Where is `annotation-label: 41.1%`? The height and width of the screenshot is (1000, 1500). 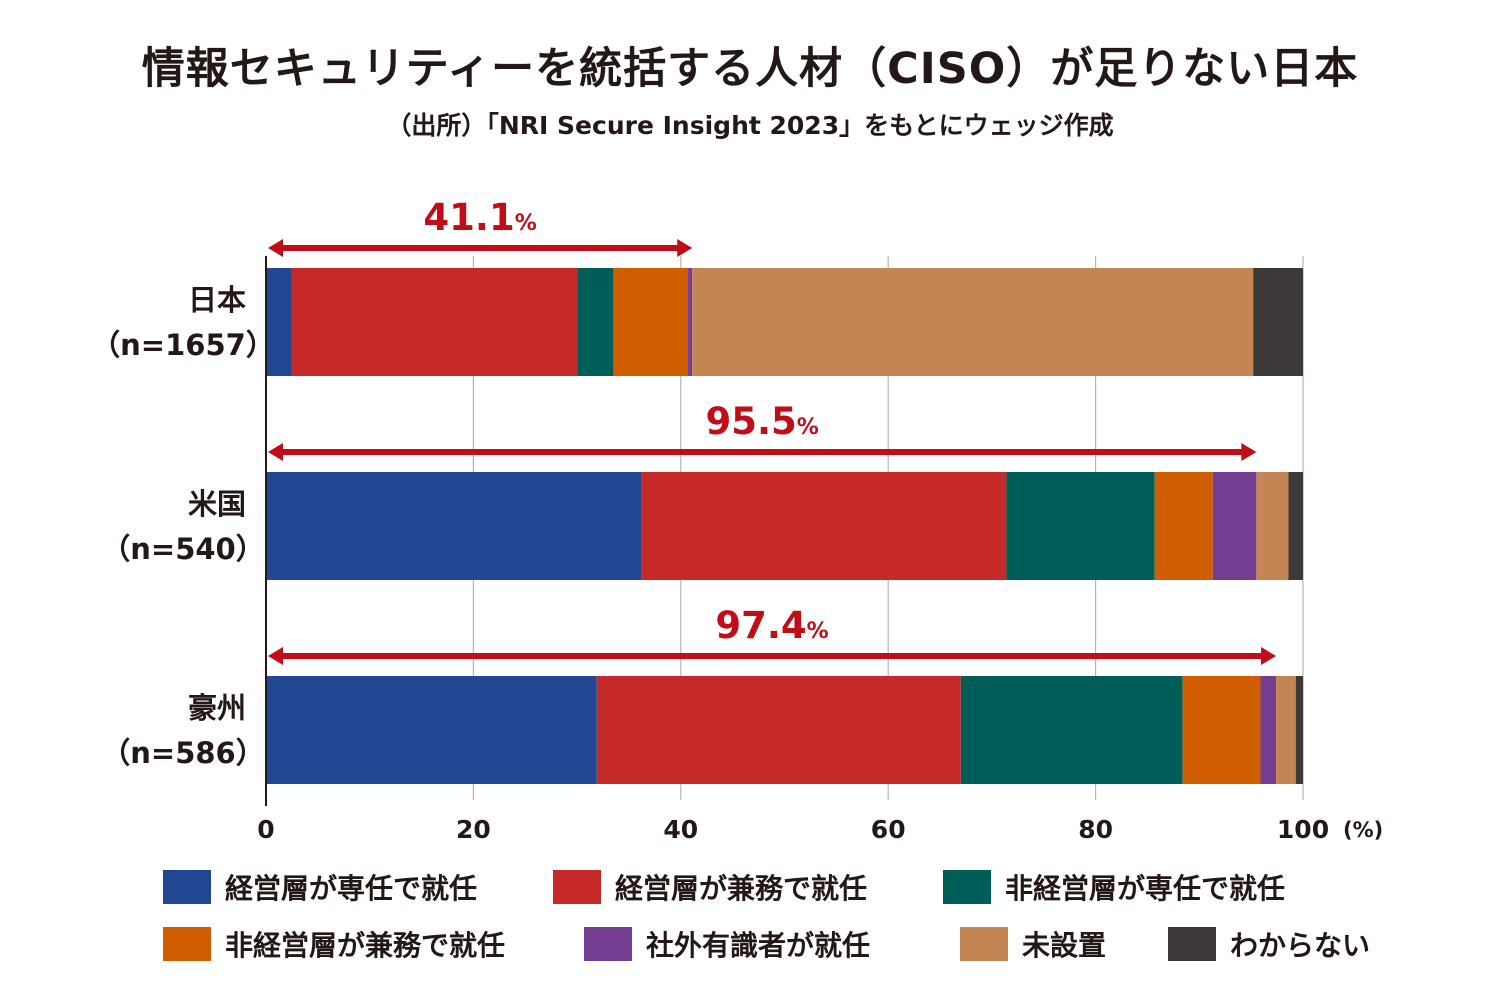
annotation-label: 41.1% is located at coordinates (479, 217).